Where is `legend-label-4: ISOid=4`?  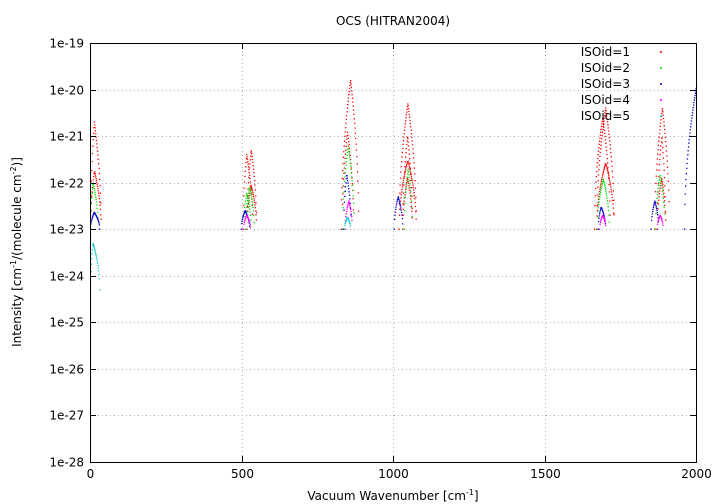
legend-label-4: ISOid=4 is located at coordinates (605, 100).